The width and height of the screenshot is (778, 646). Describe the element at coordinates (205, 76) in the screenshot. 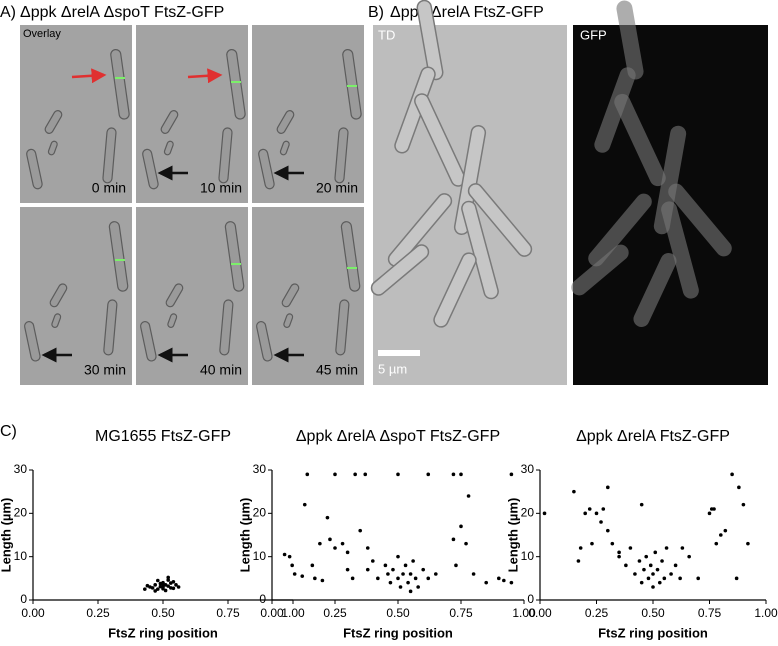

I see `arrow` at that location.